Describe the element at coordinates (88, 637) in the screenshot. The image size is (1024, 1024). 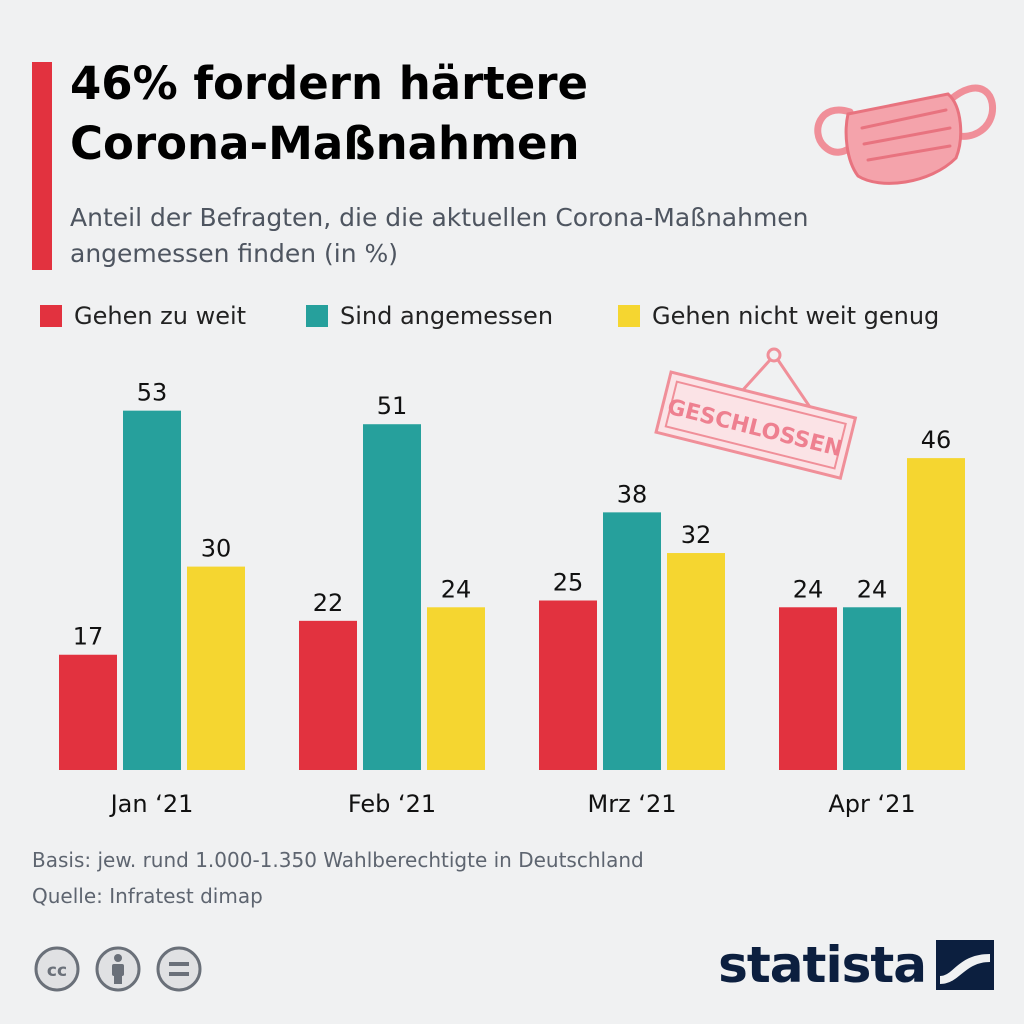
I see `bar-value-label: 17` at that location.